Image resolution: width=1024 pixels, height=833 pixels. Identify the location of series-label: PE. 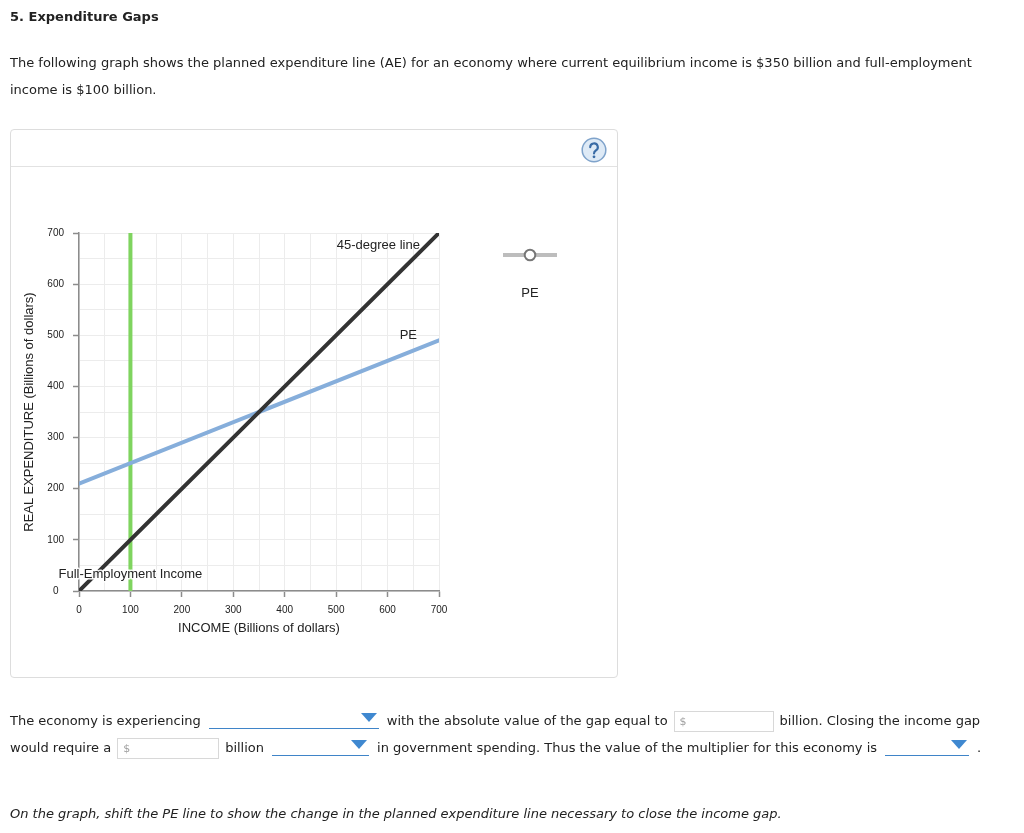
(408, 335).